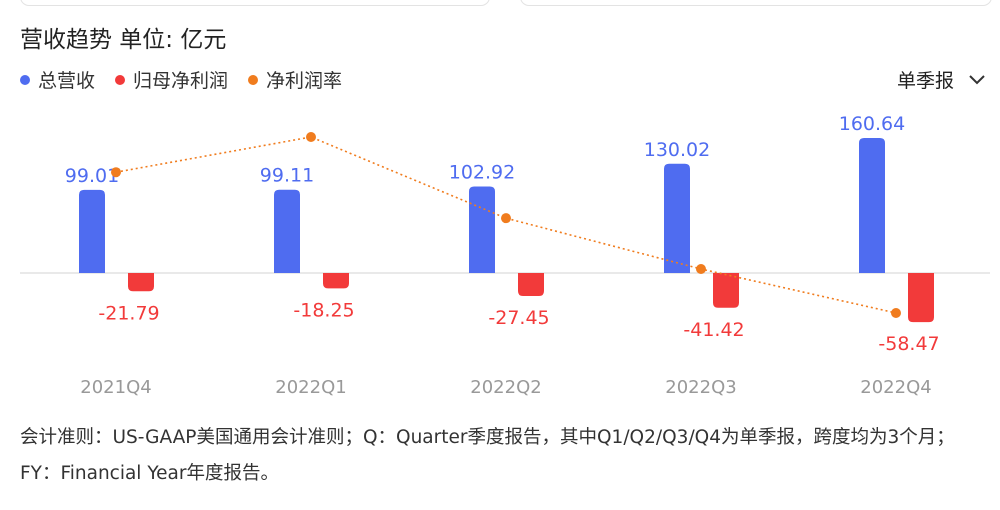 This screenshot has width=1000, height=510. Describe the element at coordinates (123, 40) in the screenshot. I see `chart-title: 营收趋势 单位: 亿元` at that location.